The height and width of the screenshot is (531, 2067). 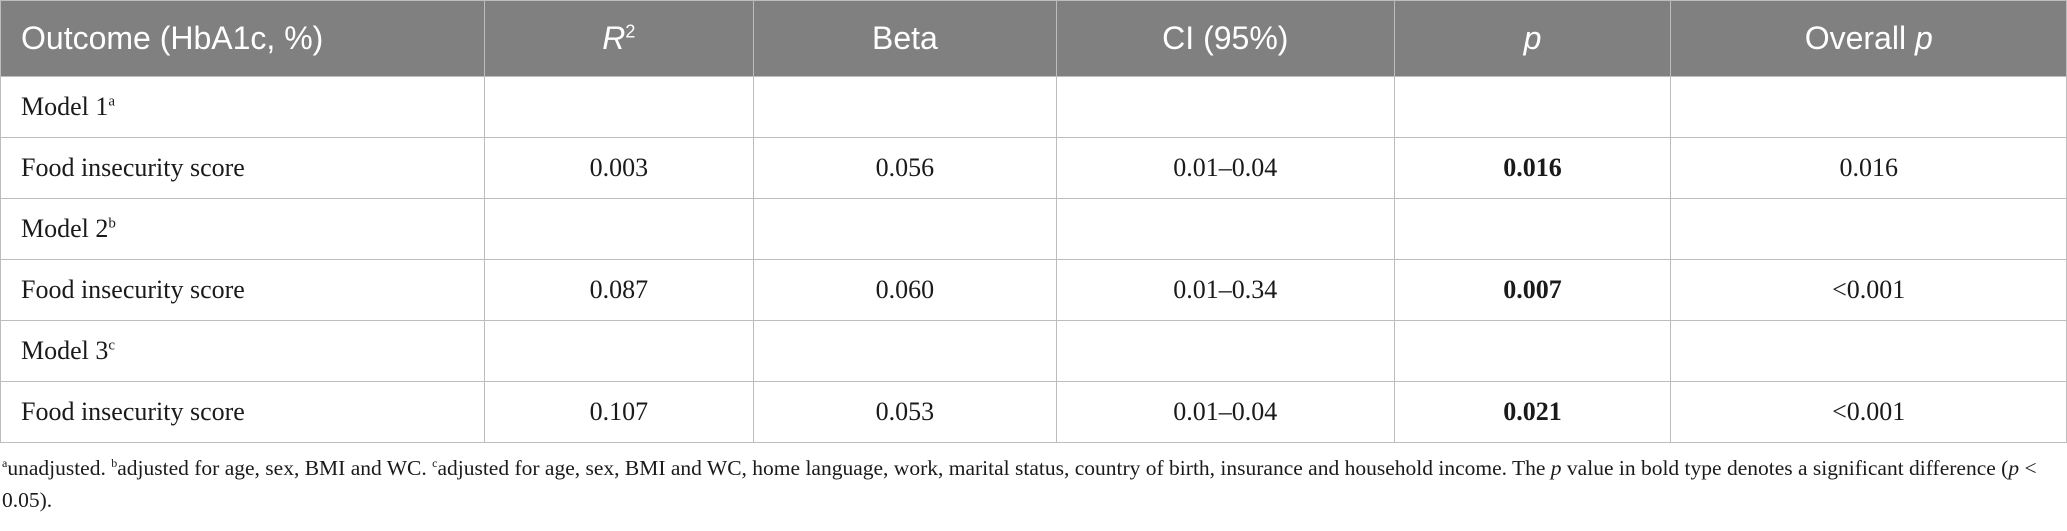 What do you see at coordinates (2014, 468) in the screenshot?
I see `footnote-p-symbol-2: p` at bounding box center [2014, 468].